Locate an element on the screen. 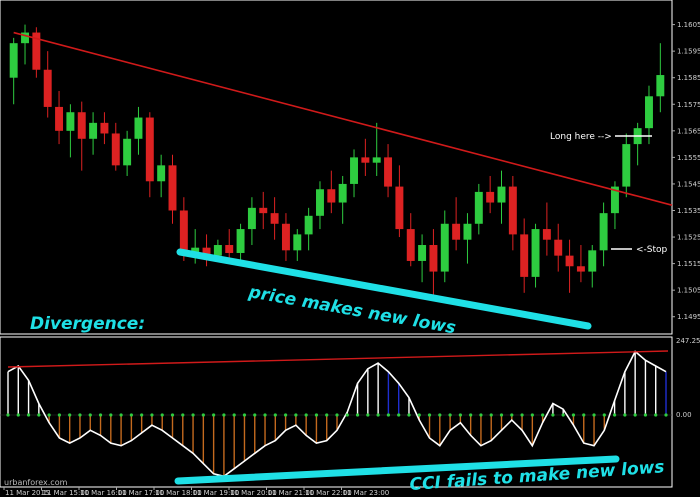 Image resolution: width=700 pixels, height=497 pixels. cci-top-label: 247.2589 is located at coordinates (688, 341).